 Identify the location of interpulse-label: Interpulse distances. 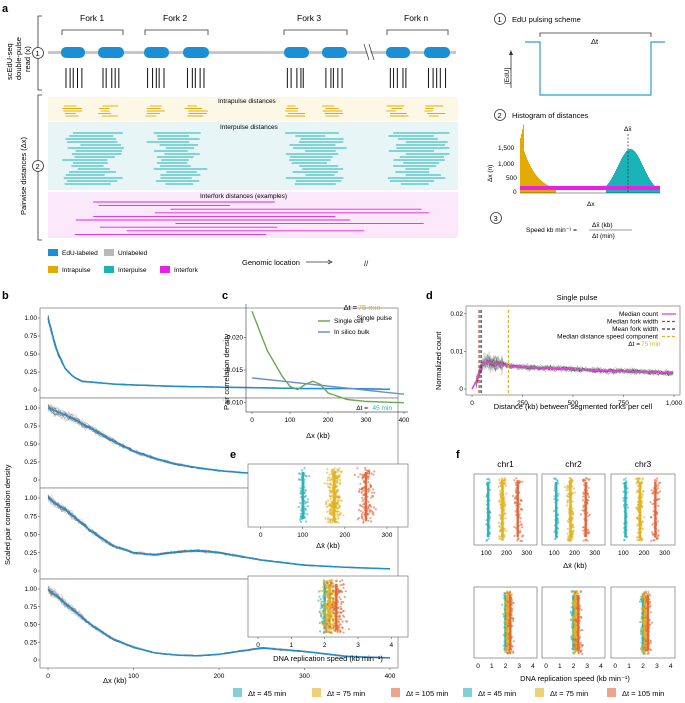
(249, 127).